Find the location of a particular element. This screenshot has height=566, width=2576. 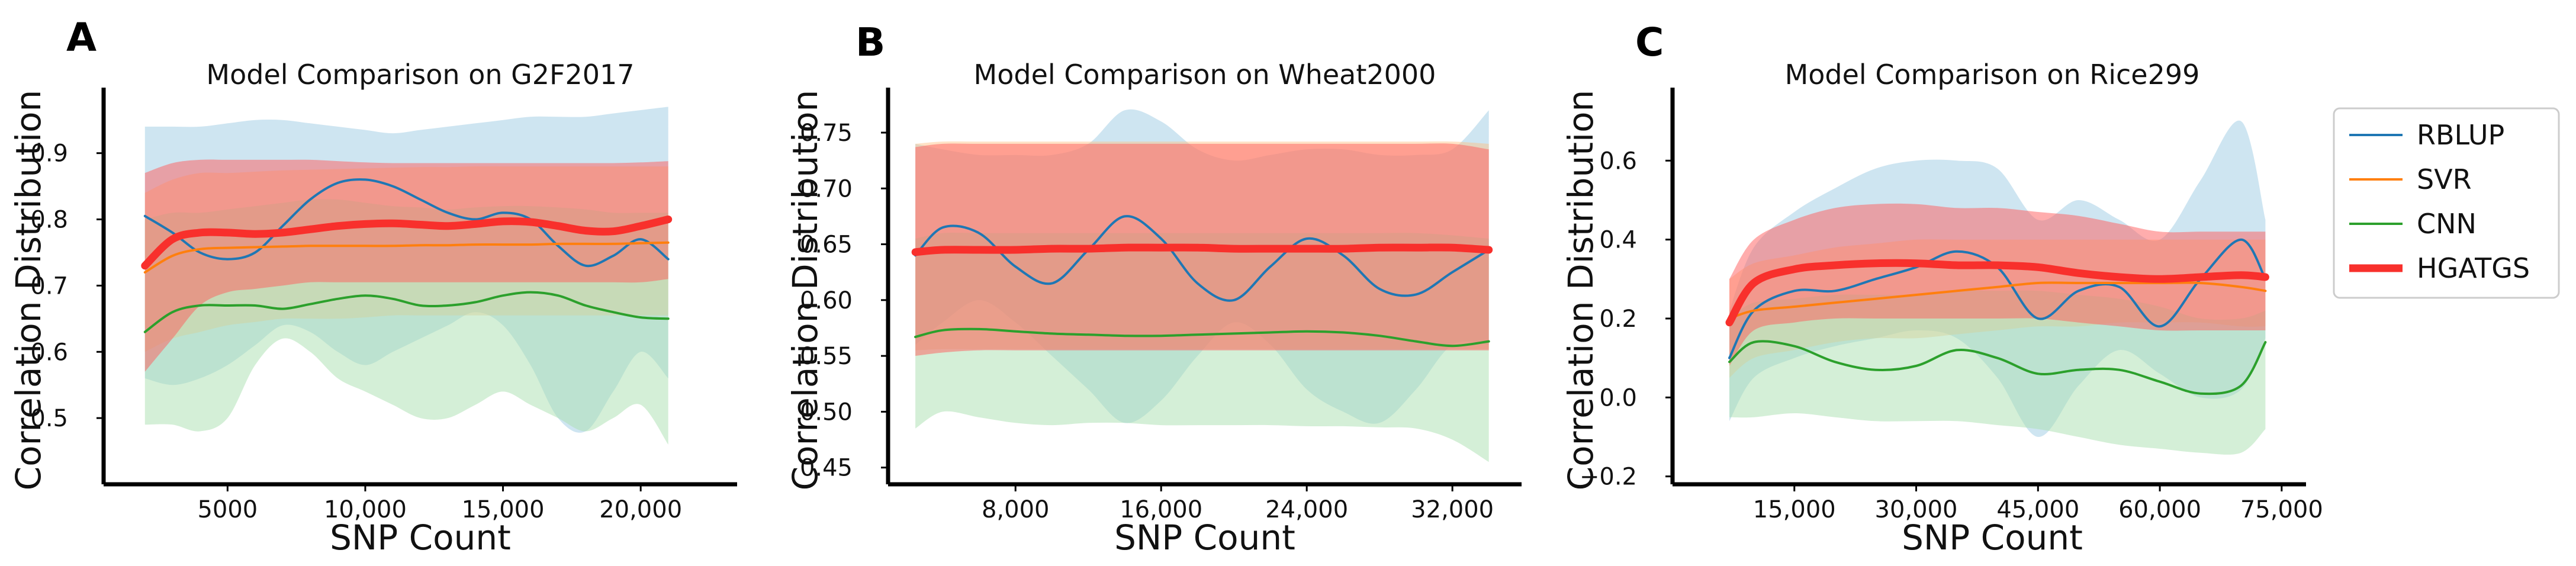

panel-b-y-tick-label: 0.45 is located at coordinates (827, 468).